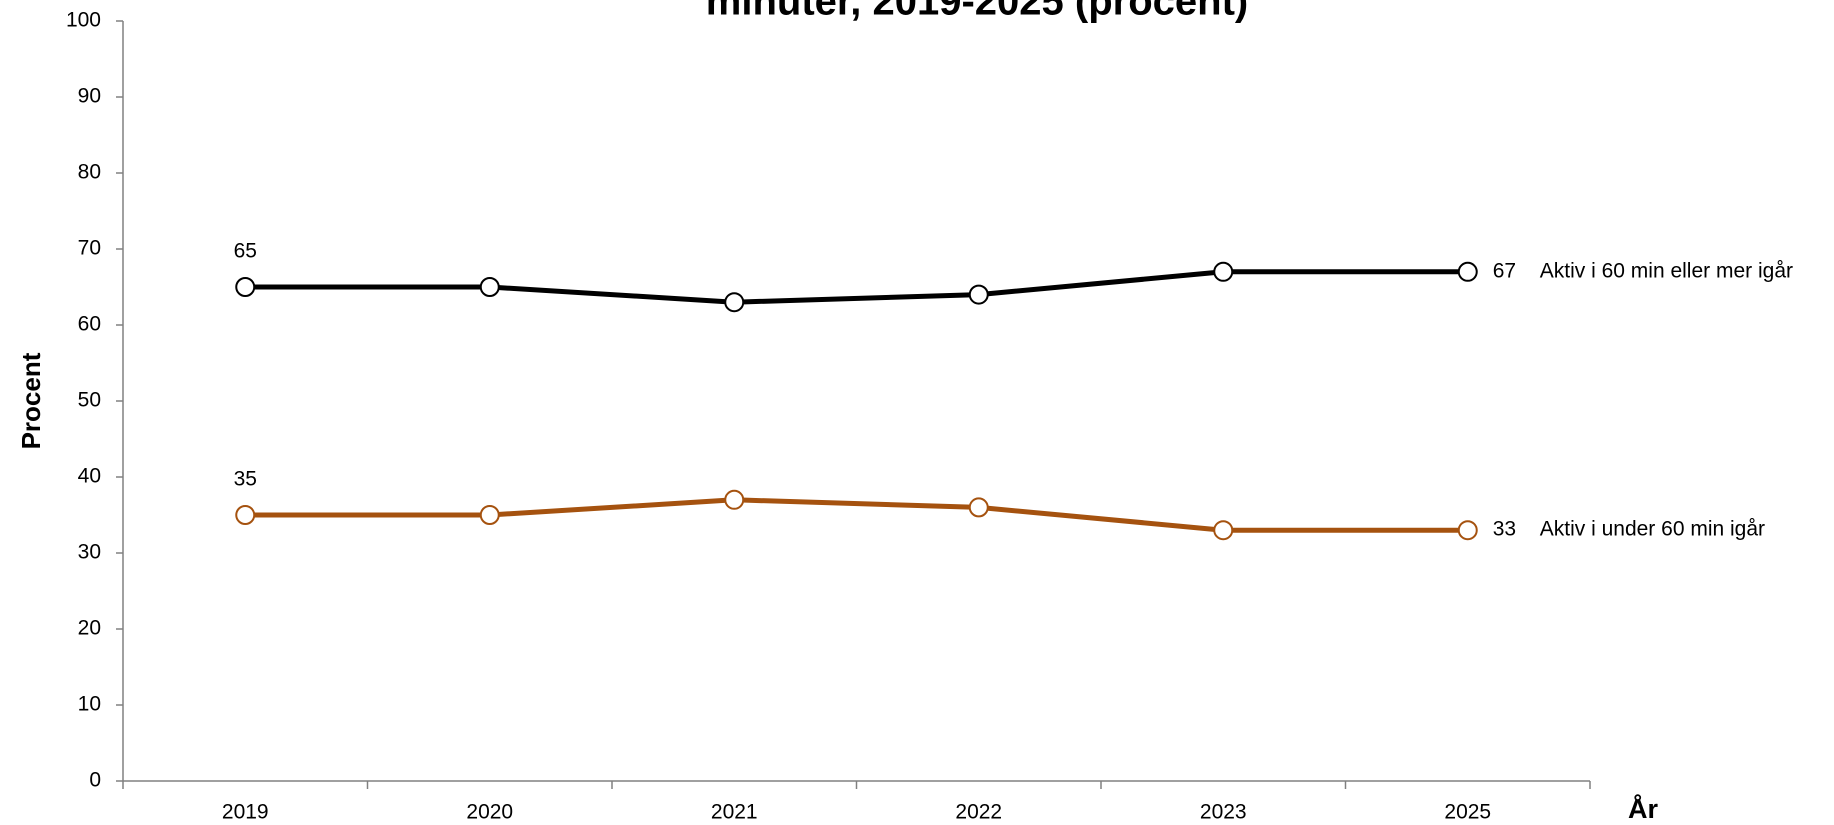  Describe the element at coordinates (89, 324) in the screenshot. I see `y-tick-label: 60` at that location.